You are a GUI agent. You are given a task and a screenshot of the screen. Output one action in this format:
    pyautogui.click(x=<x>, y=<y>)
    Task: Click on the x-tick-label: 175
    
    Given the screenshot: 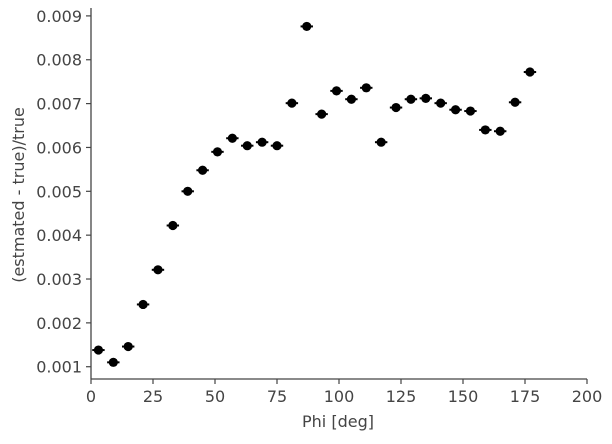 What is the action you would take?
    pyautogui.click(x=525, y=396)
    